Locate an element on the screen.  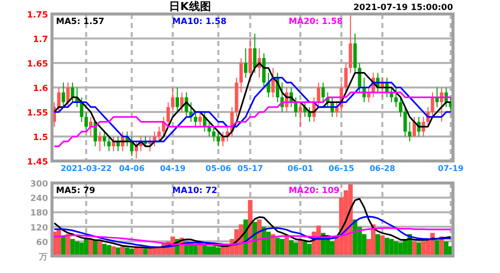
y-tick-label: 60 is located at coordinates (42, 243).